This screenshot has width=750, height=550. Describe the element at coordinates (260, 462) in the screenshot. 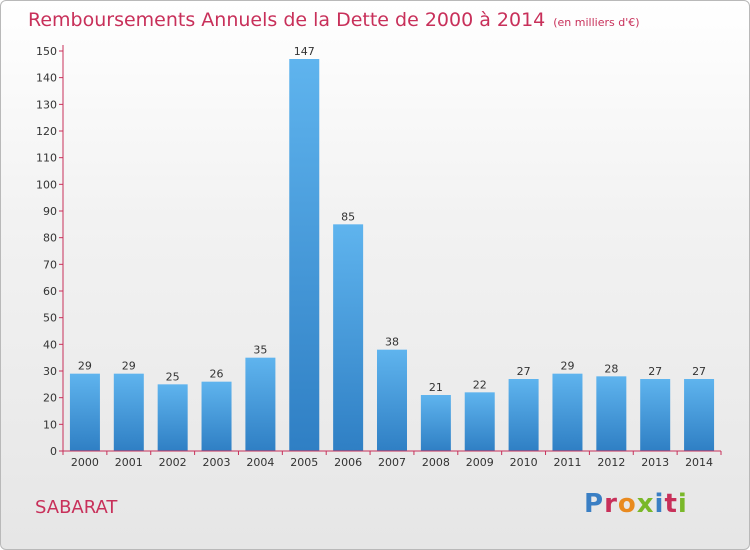

I see `x-tick-label: 2004` at that location.